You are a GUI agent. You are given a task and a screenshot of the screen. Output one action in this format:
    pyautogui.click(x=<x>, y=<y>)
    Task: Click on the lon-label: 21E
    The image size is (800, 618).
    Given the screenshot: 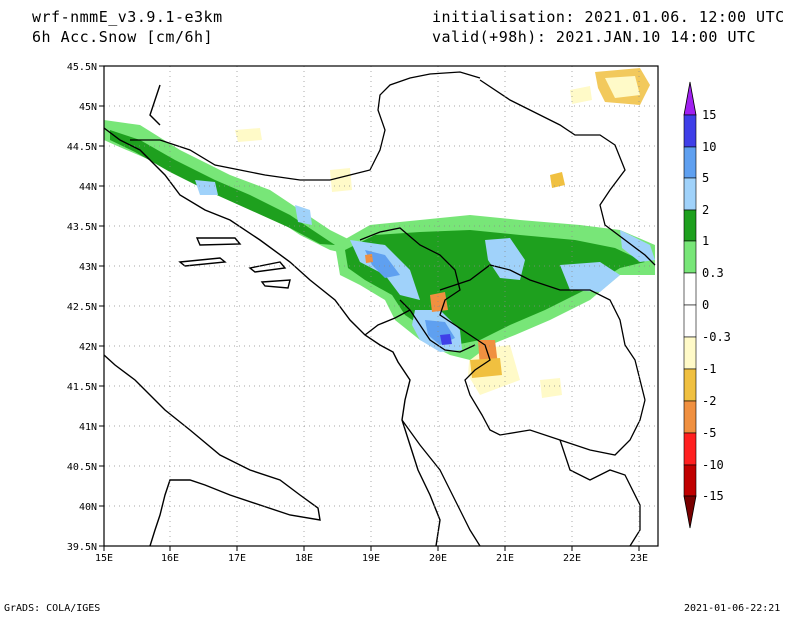 What is the action you would take?
    pyautogui.click(x=505, y=558)
    